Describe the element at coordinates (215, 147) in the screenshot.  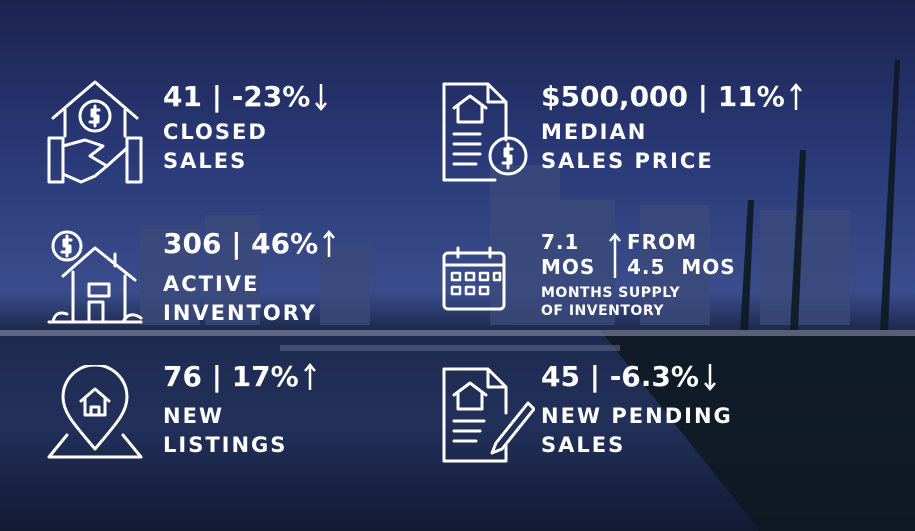
I see `stat-label: CLOSED SALES` at that location.